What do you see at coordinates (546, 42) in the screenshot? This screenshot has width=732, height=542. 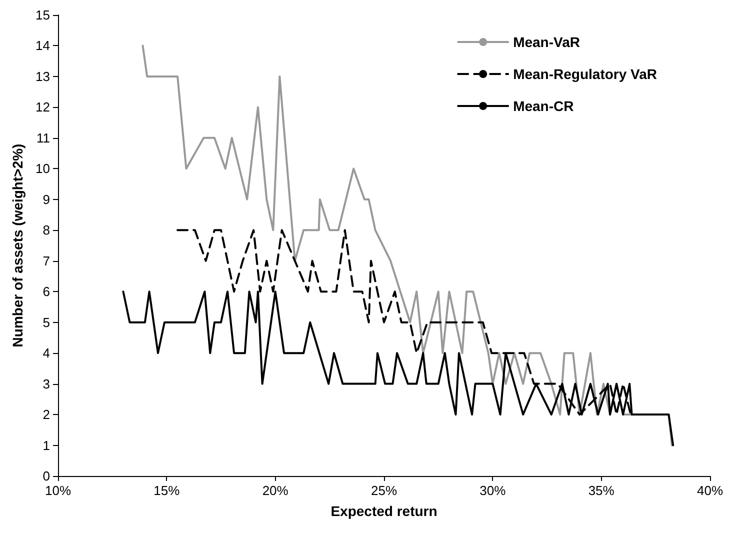 I see `legend-label: Mean-VaR` at bounding box center [546, 42].